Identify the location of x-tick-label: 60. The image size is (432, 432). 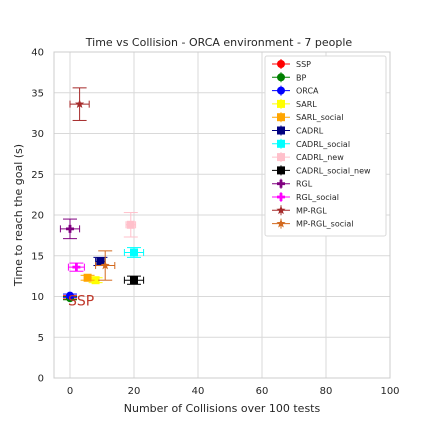
(262, 391).